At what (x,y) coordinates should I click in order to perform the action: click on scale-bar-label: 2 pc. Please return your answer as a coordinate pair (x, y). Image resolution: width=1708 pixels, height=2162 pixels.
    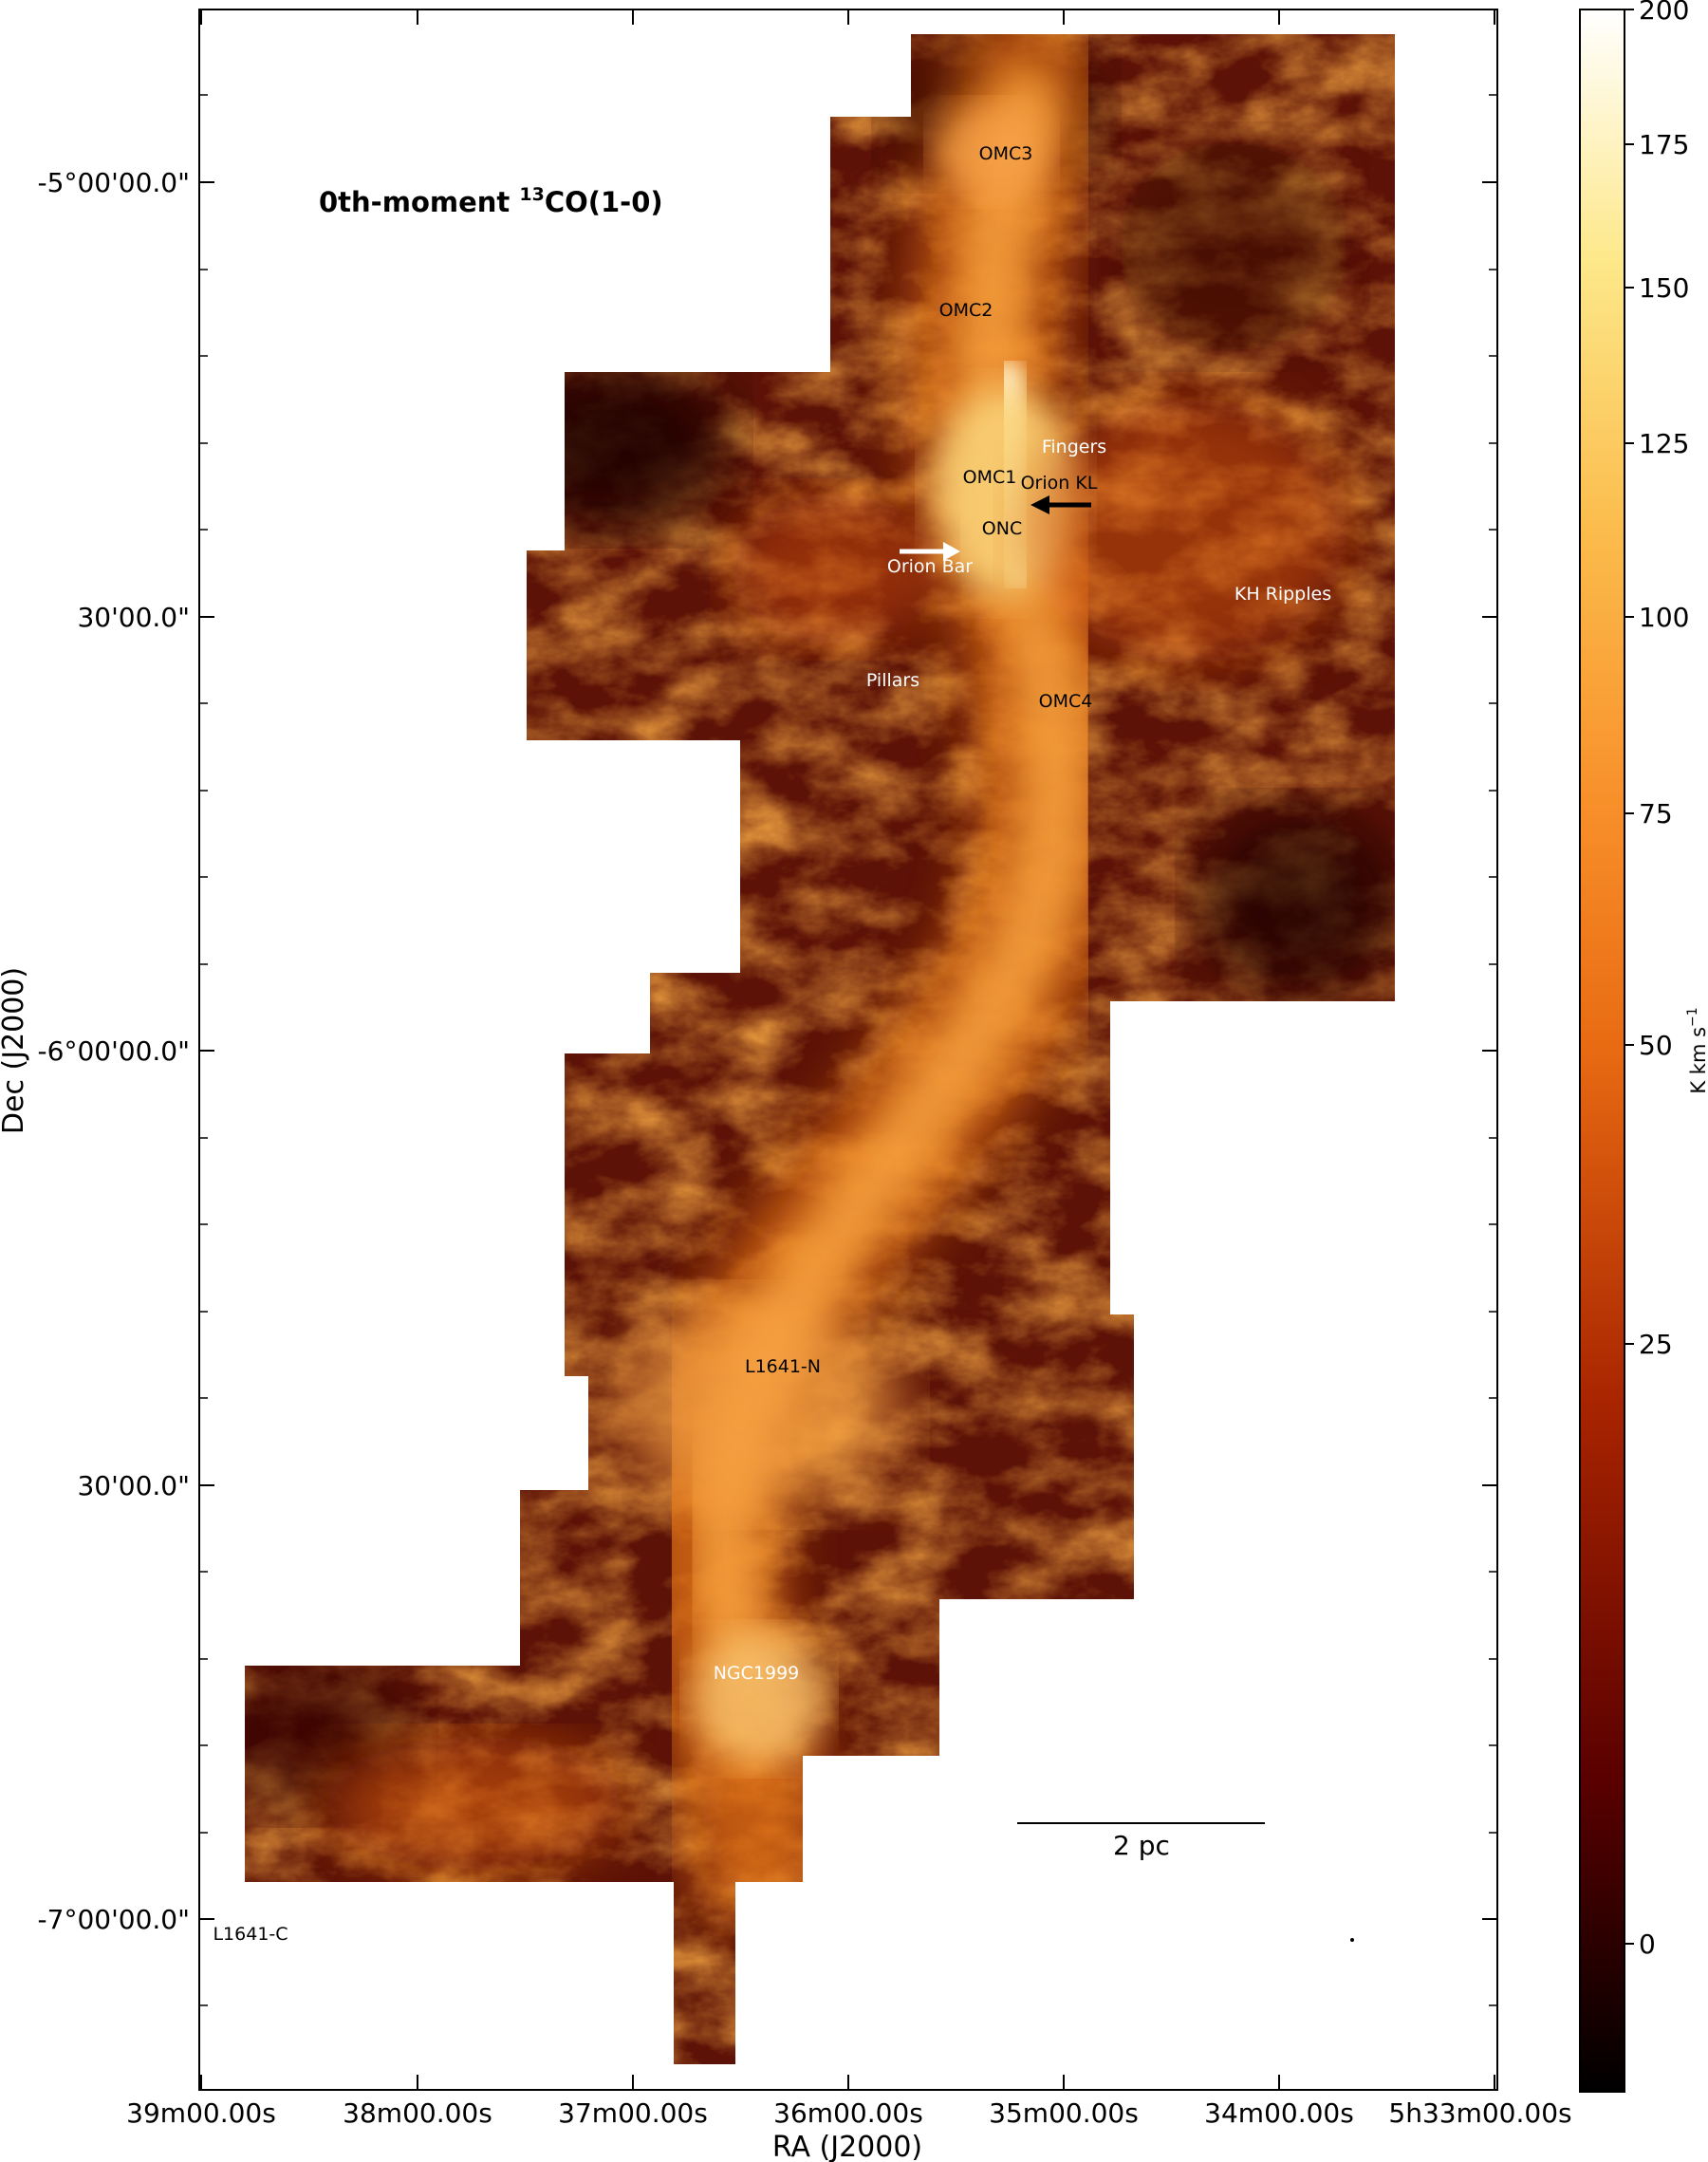
    Looking at the image, I should click on (1142, 1845).